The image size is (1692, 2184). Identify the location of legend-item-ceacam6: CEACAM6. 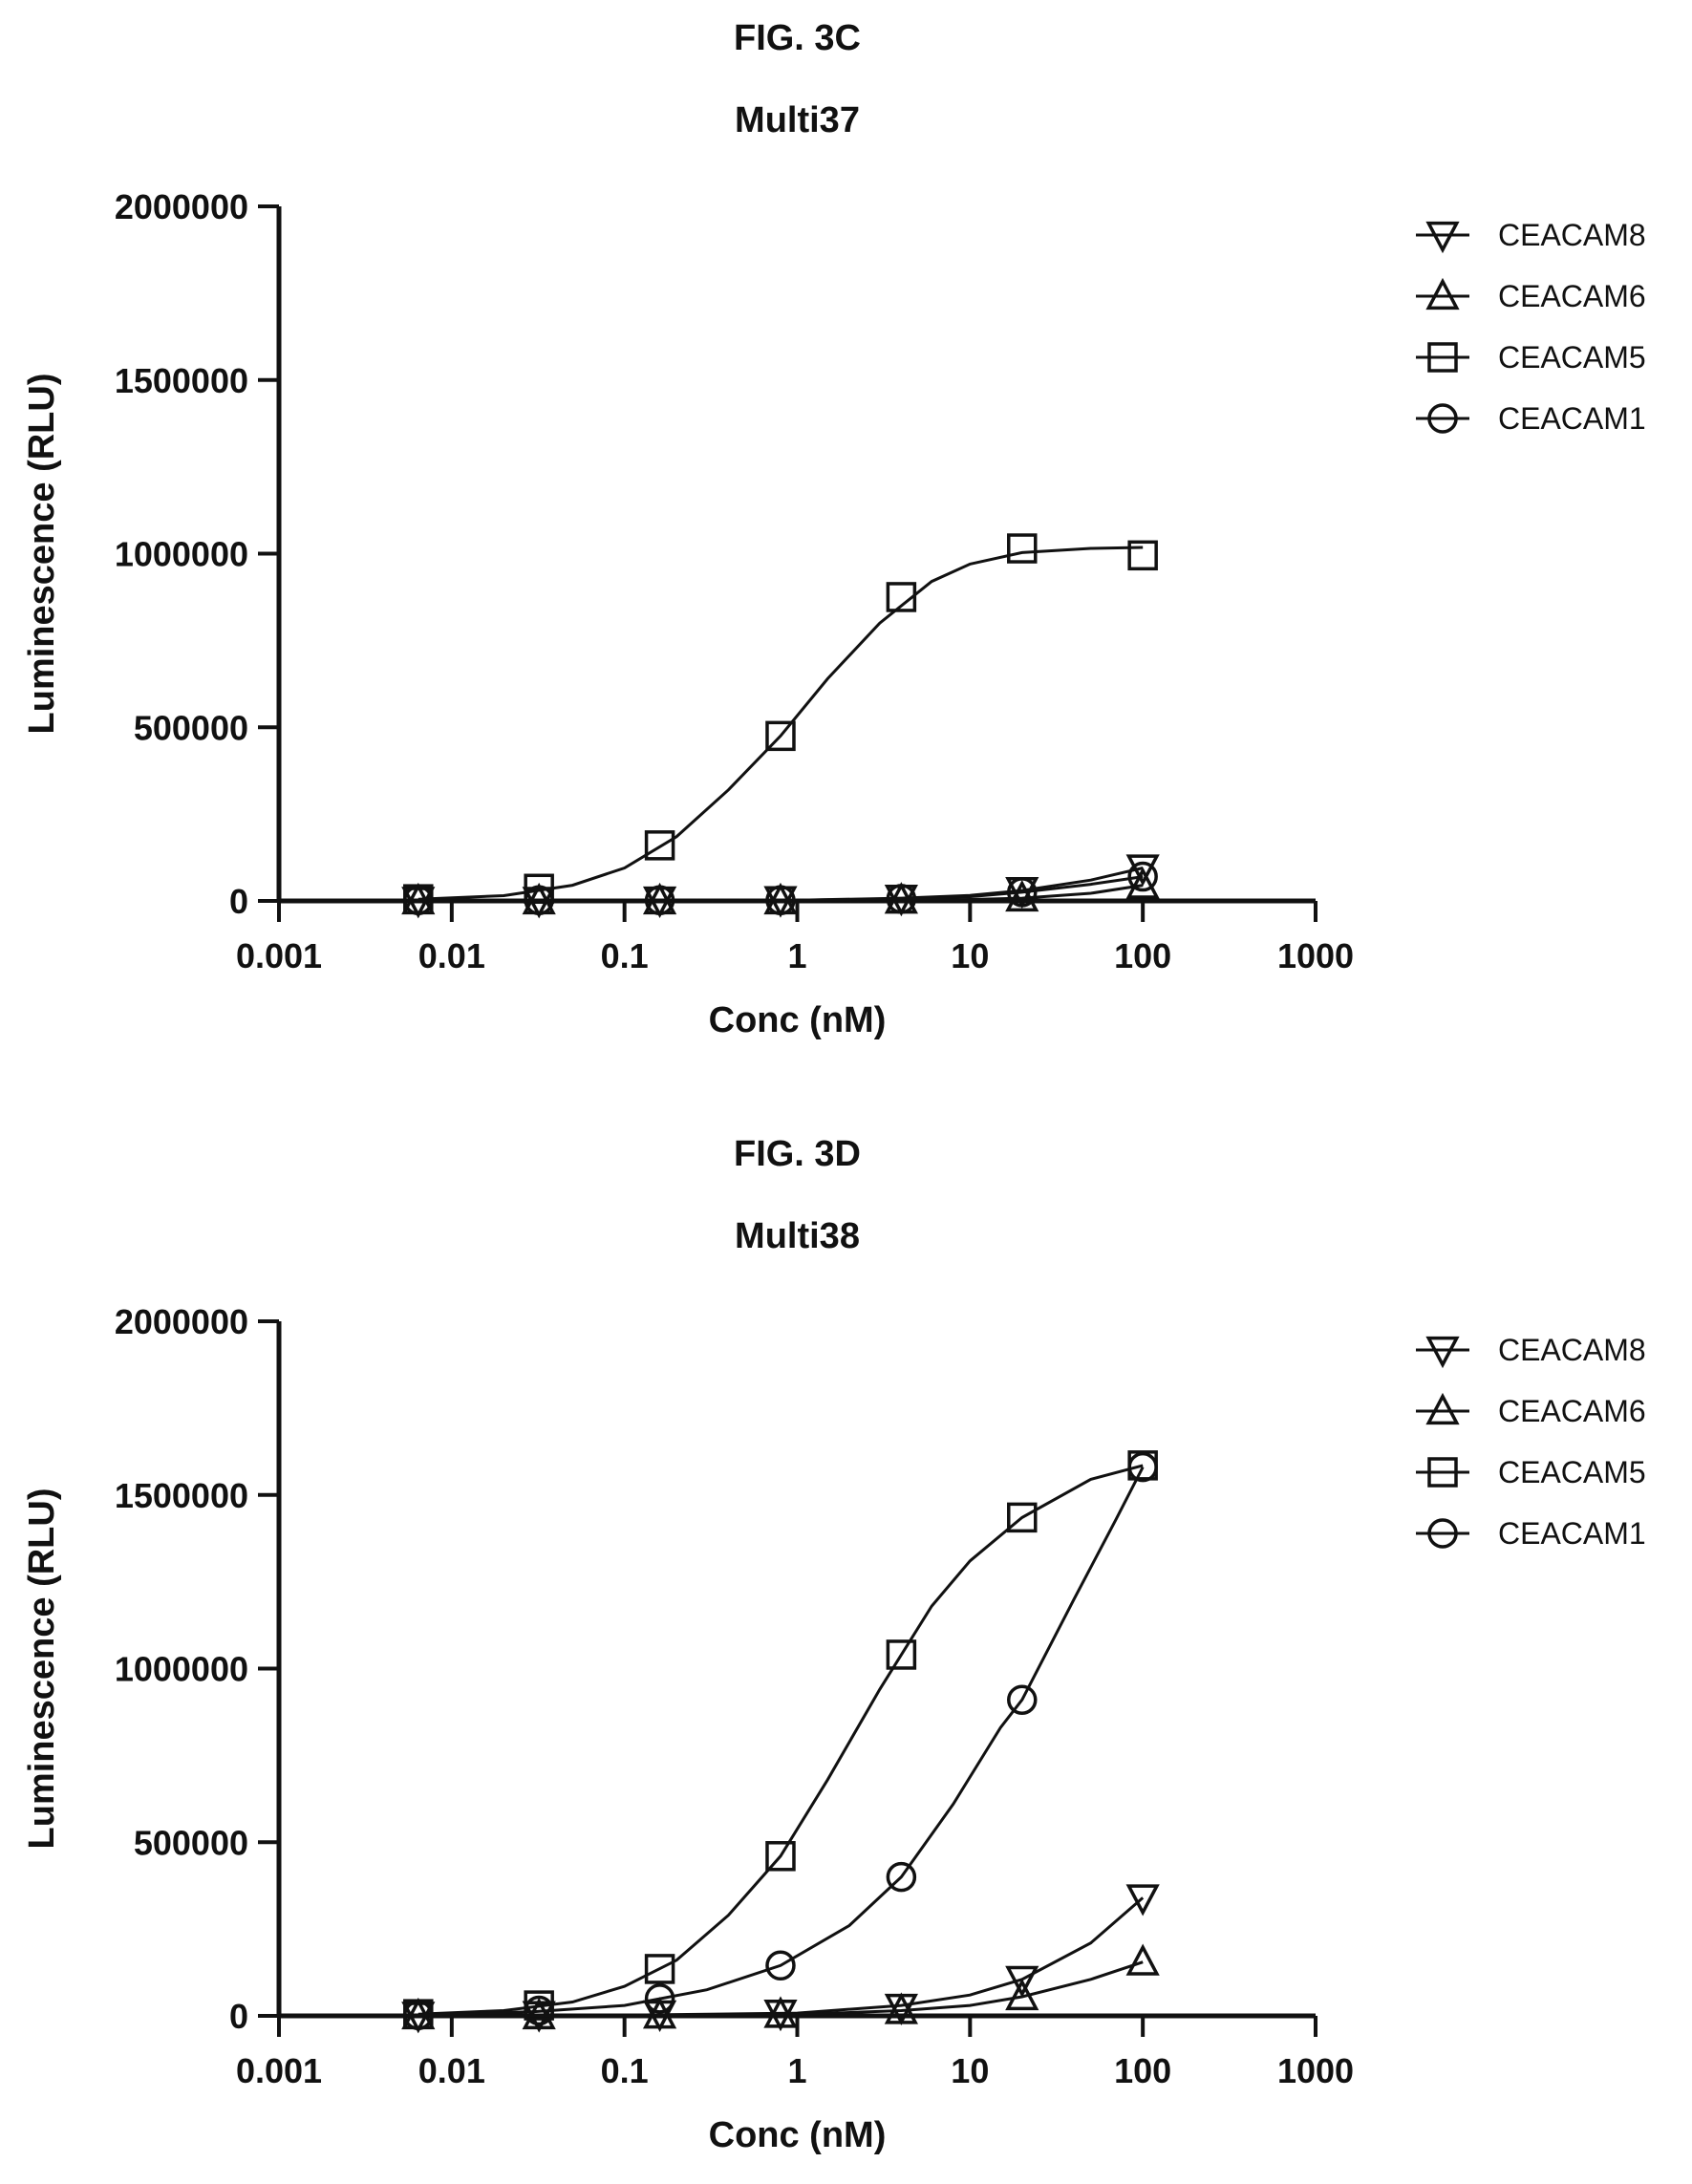
(1531, 1410).